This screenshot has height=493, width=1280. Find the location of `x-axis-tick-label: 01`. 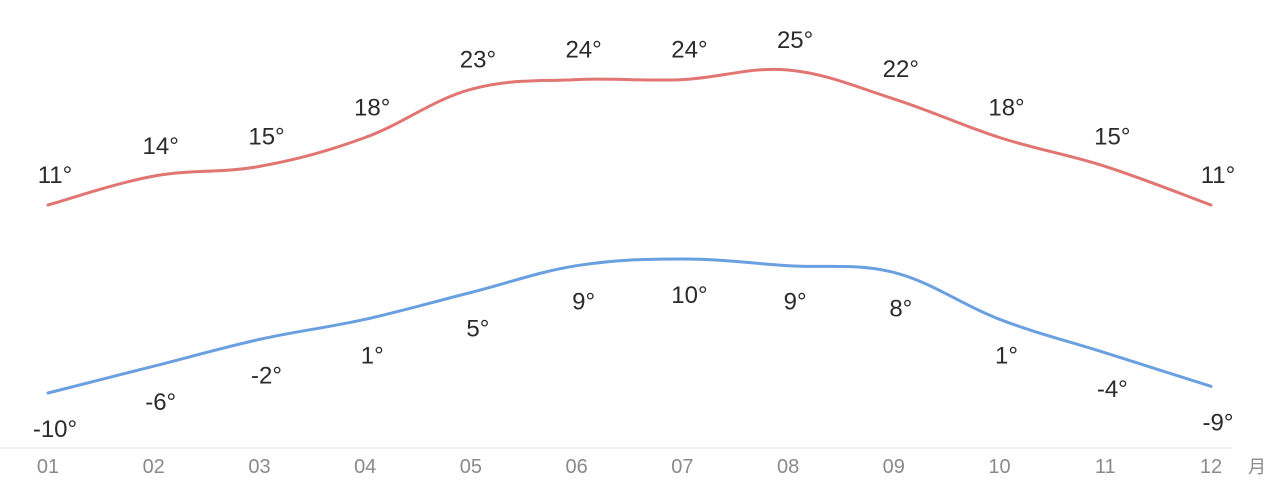

x-axis-tick-label: 01 is located at coordinates (48, 467).